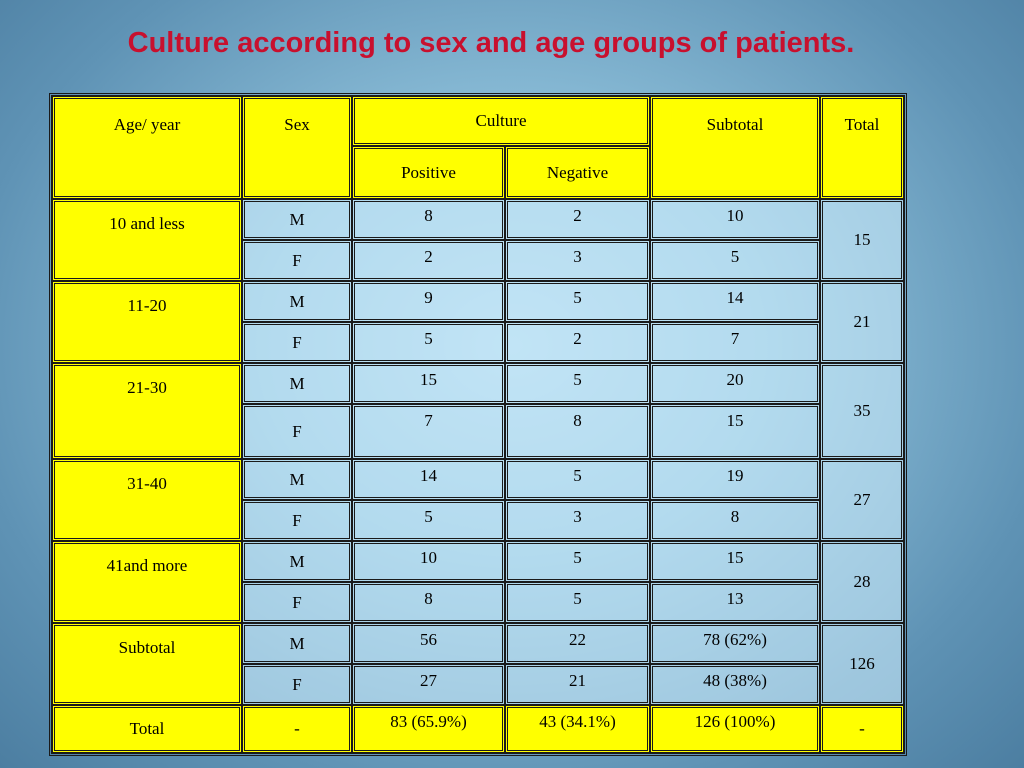 This screenshot has width=1024, height=768. What do you see at coordinates (147, 582) in the screenshot?
I see `age-group-cell: 41and more` at bounding box center [147, 582].